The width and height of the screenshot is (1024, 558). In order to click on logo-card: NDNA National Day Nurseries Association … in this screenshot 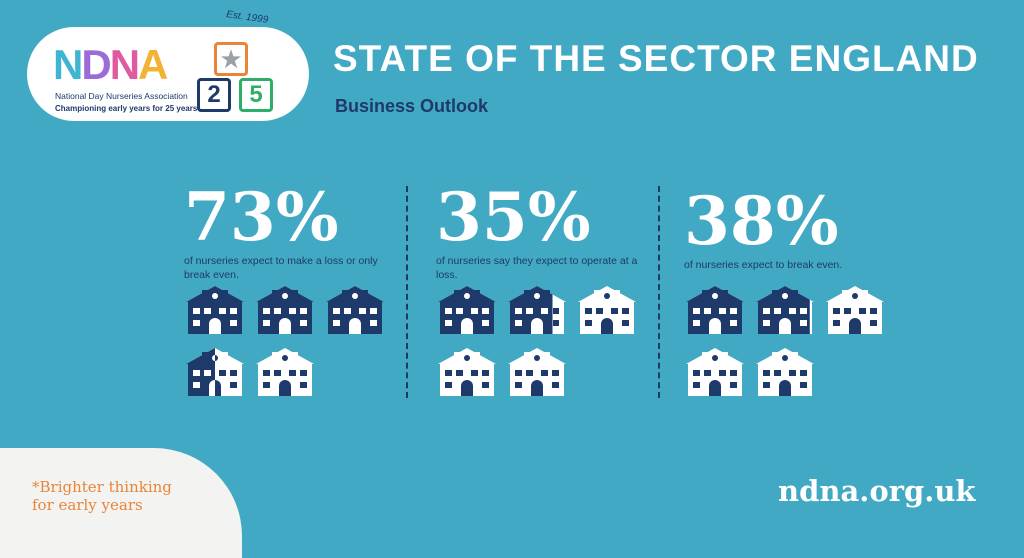, I will do `click(168, 74)`.